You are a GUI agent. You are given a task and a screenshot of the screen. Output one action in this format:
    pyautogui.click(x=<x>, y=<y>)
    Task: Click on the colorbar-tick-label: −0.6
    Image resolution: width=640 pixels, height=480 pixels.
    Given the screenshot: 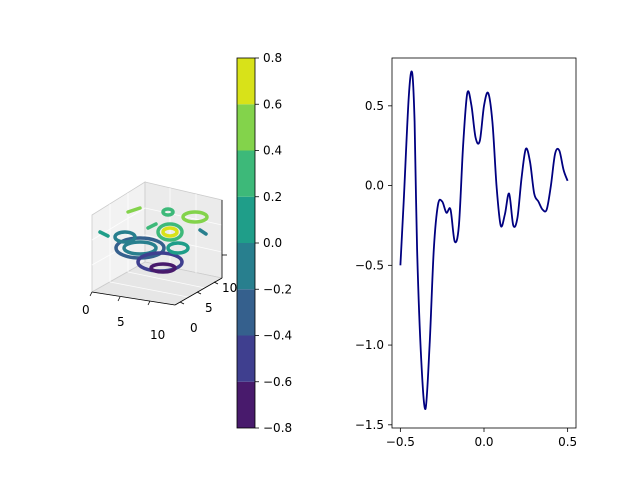 What is the action you would take?
    pyautogui.click(x=277, y=382)
    